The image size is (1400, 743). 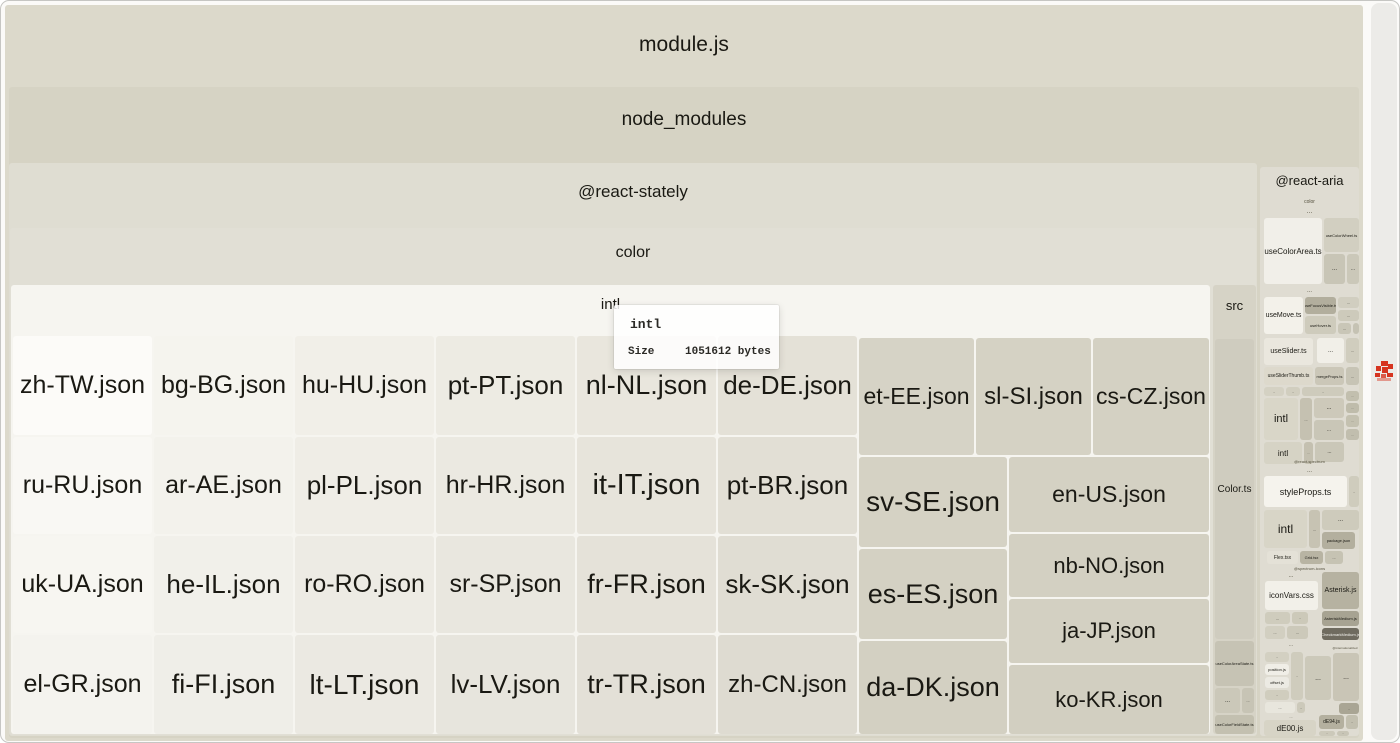 I want to click on treemap-tile-da-dk-json: da-DK.json, so click(x=933, y=687).